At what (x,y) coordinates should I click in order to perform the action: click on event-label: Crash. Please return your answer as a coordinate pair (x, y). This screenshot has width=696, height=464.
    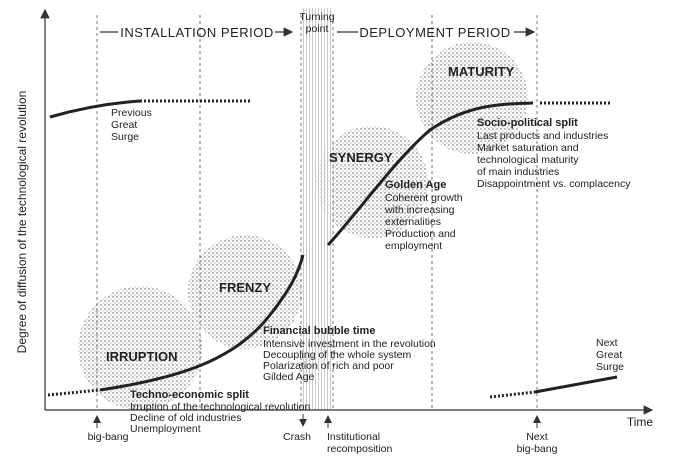
    Looking at the image, I should click on (297, 437).